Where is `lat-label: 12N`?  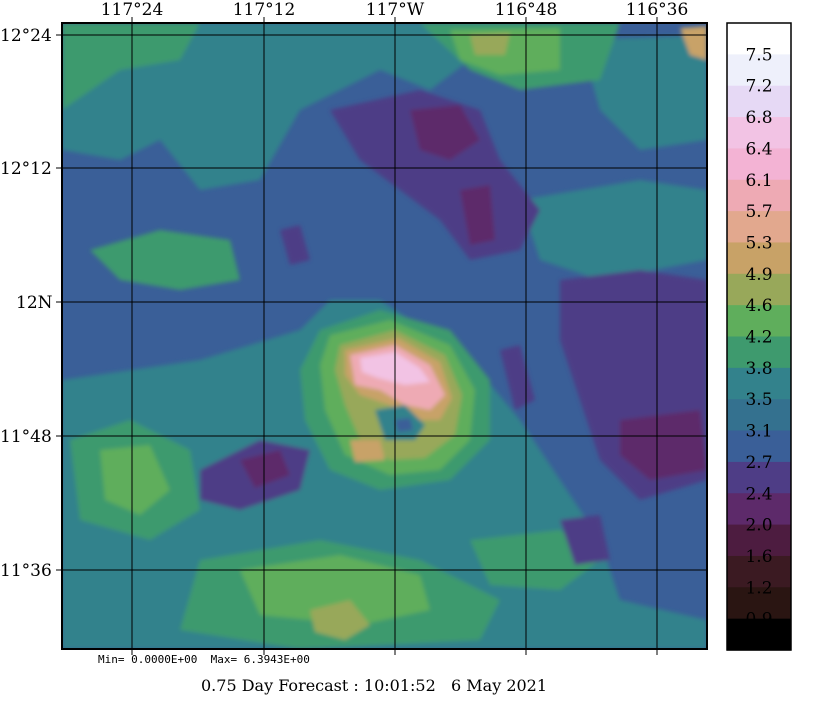
lat-label: 12N is located at coordinates (34, 303).